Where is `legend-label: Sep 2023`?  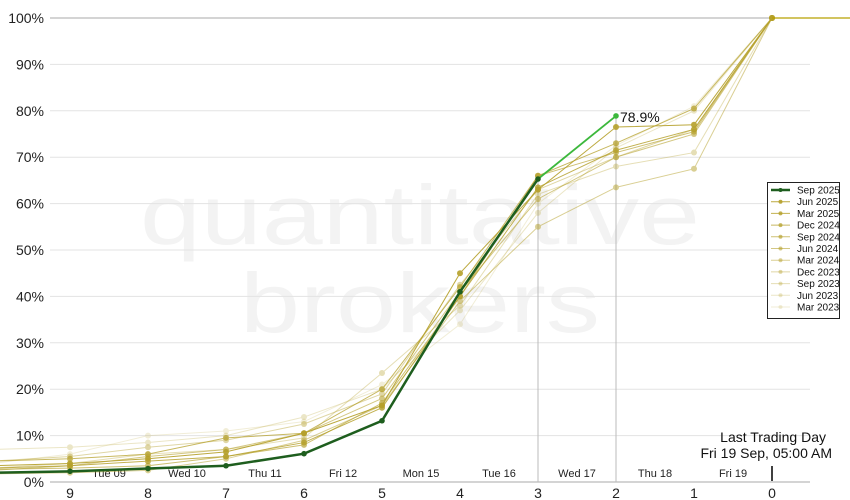 legend-label: Sep 2023 is located at coordinates (818, 284).